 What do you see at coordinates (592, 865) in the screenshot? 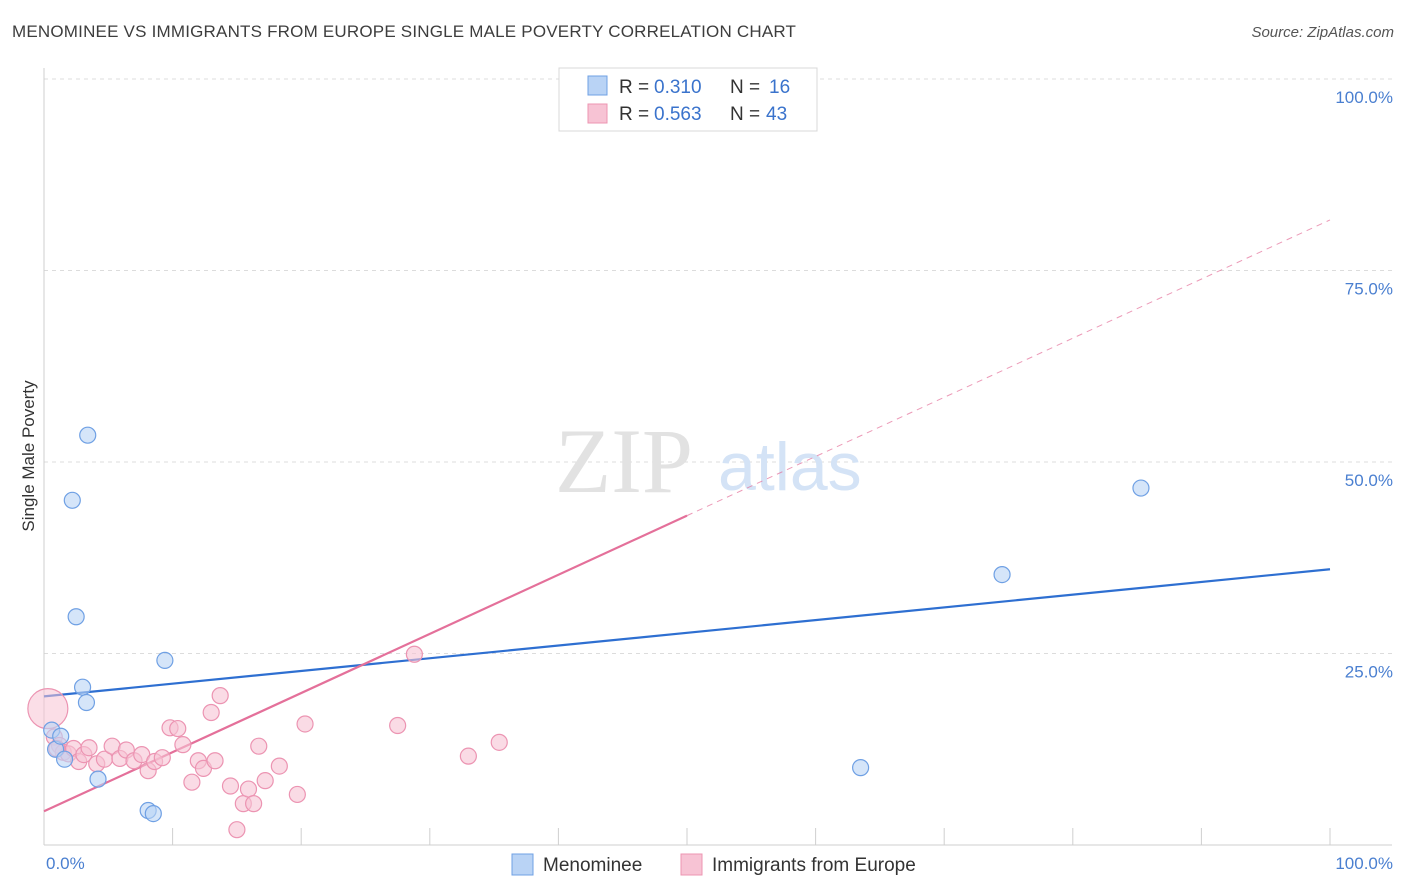
I see `legend-label-menominee: Menominee` at bounding box center [592, 865].